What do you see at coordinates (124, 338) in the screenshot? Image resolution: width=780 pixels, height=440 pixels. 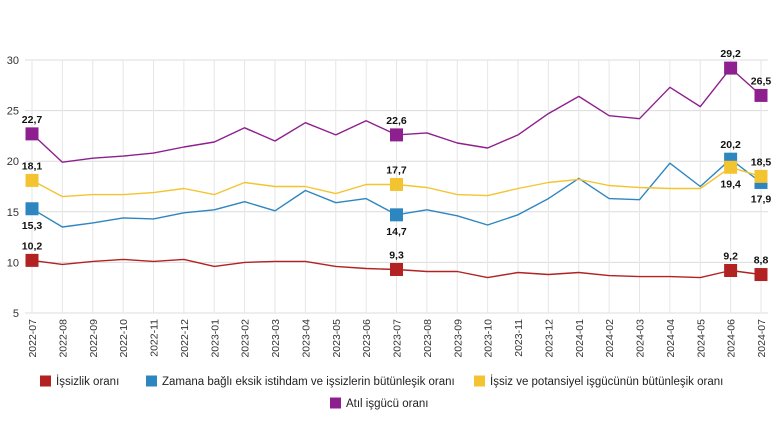 I see `x-tick-label: 2022-10` at bounding box center [124, 338].